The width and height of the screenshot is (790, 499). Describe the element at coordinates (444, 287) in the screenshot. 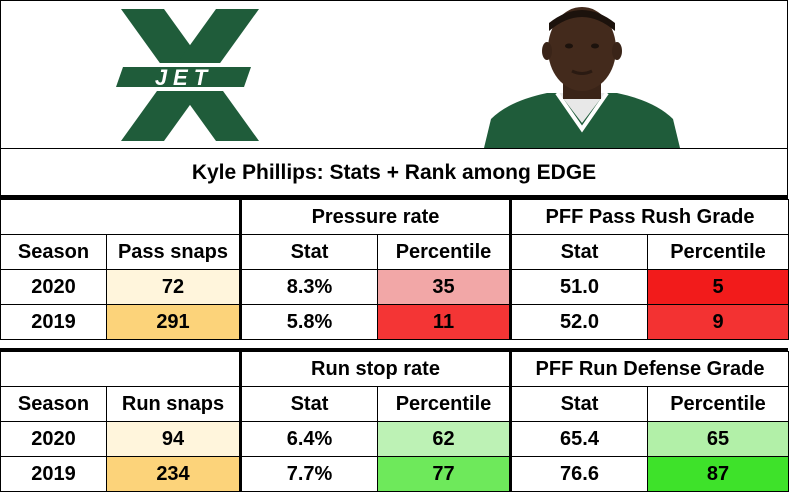

I see `percentile-cell: 35` at that location.